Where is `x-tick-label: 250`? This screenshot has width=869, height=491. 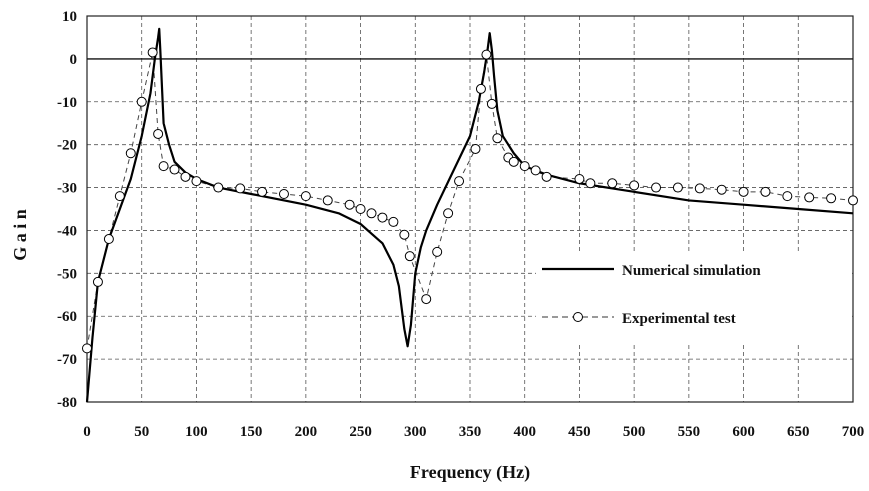
x-tick-label: 250 is located at coordinates (360, 432).